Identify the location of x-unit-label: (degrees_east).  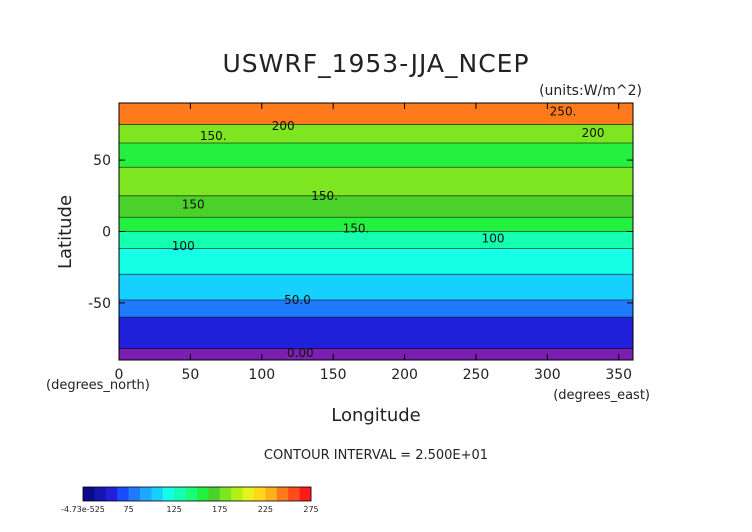
(601, 395).